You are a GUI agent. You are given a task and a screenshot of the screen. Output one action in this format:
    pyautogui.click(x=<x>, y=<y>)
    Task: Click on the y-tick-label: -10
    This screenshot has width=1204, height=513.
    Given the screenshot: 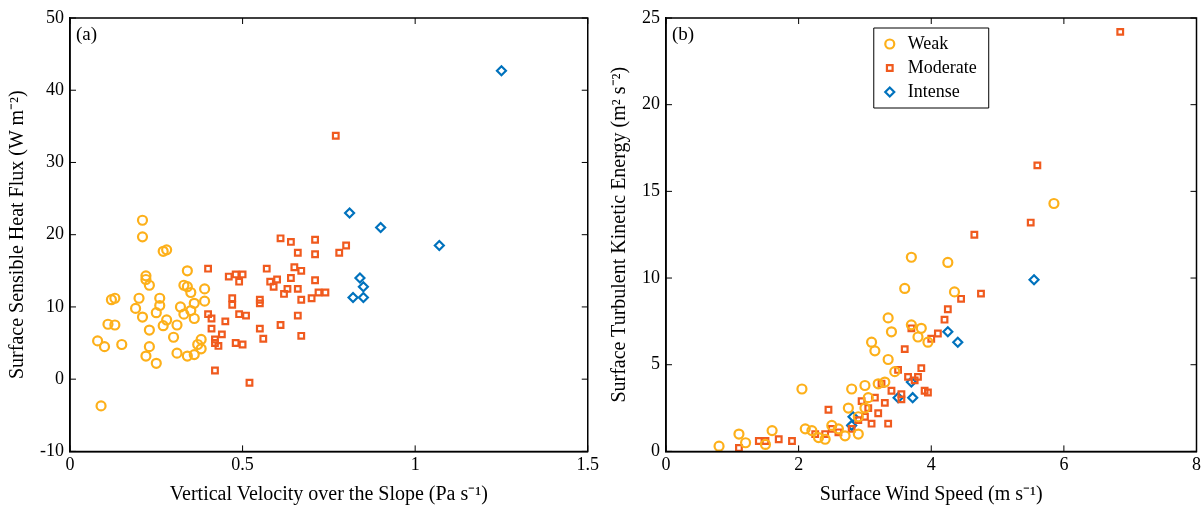 What is the action you would take?
    pyautogui.click(x=51, y=450)
    